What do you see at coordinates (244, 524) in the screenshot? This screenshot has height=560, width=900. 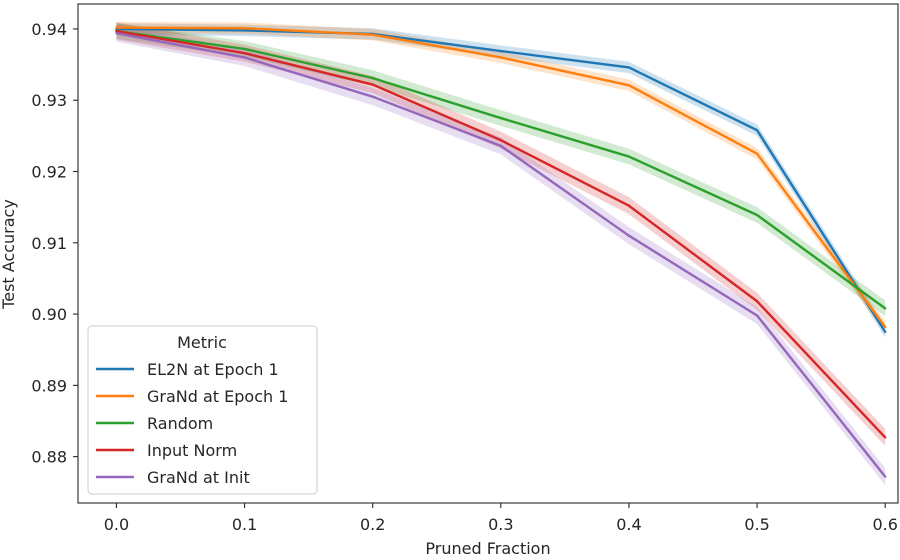 I see `x-tick-label: 0.1` at bounding box center [244, 524].